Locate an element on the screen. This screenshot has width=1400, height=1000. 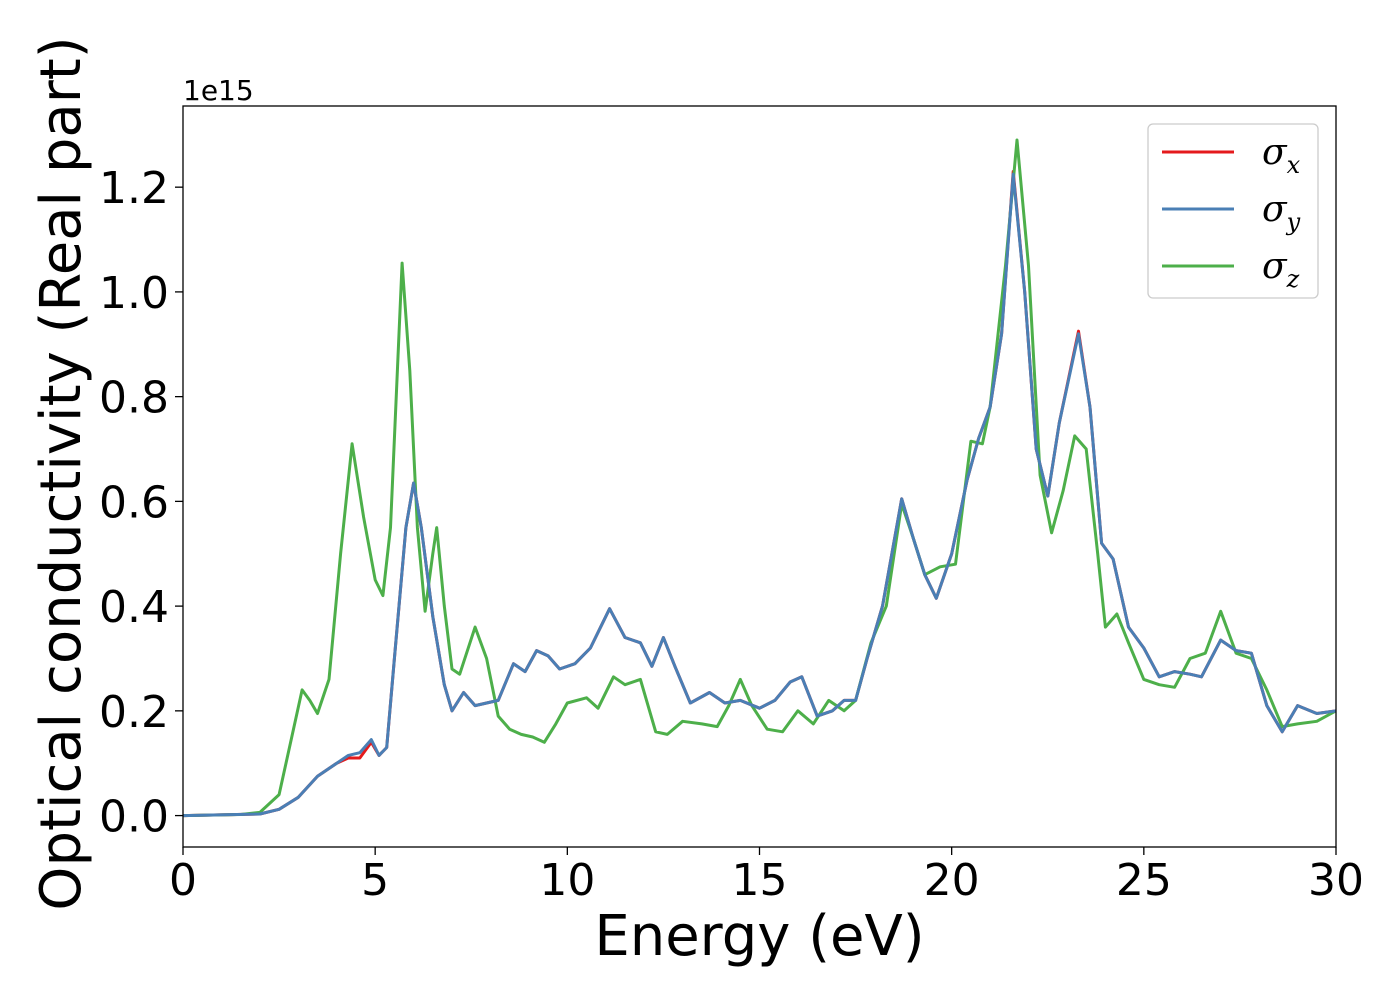
legend-subscript: y is located at coordinates (1293, 222).